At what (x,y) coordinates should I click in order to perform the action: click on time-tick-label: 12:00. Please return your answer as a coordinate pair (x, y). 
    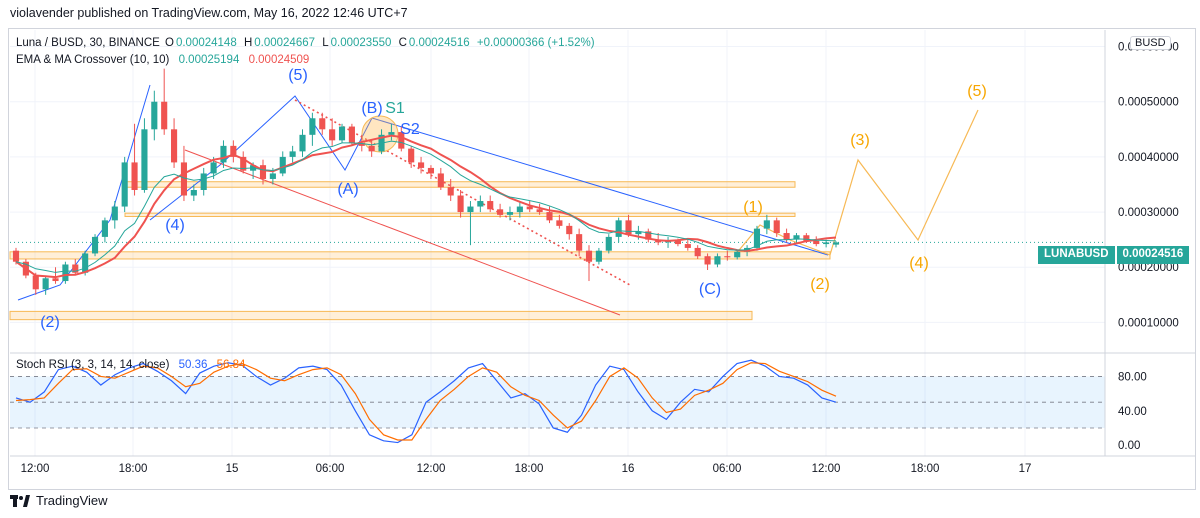
    Looking at the image, I should click on (826, 469).